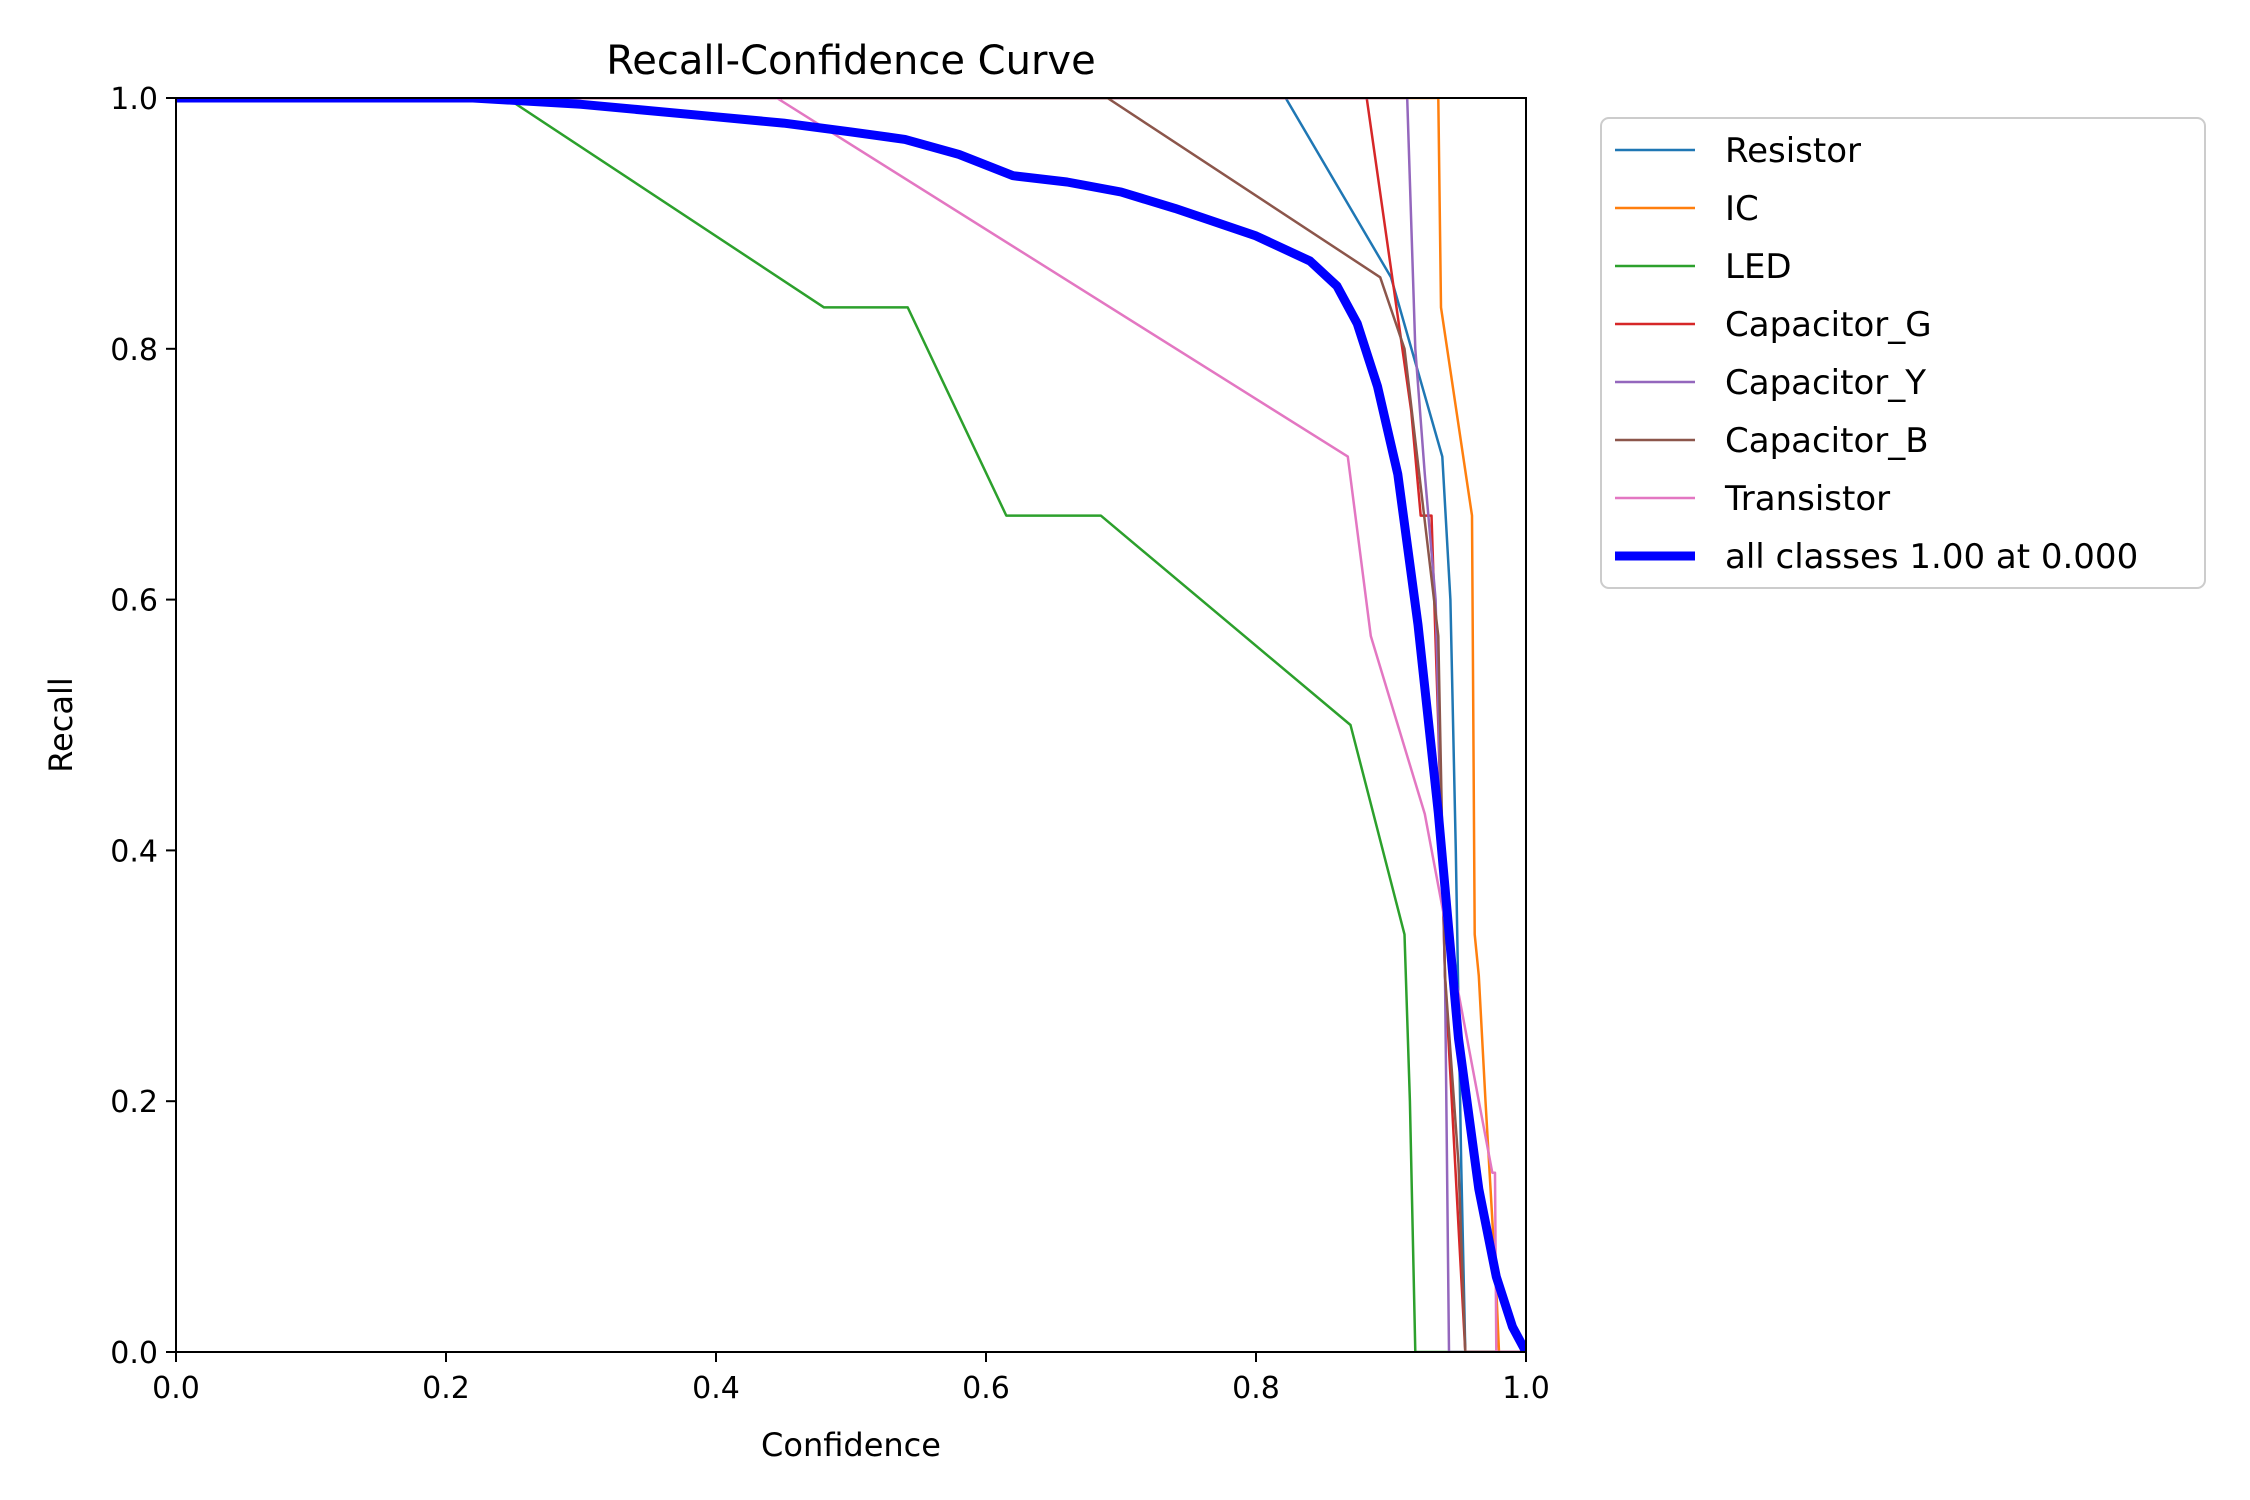  I want to click on x-tick-label: 0.8, so click(1256, 1388).